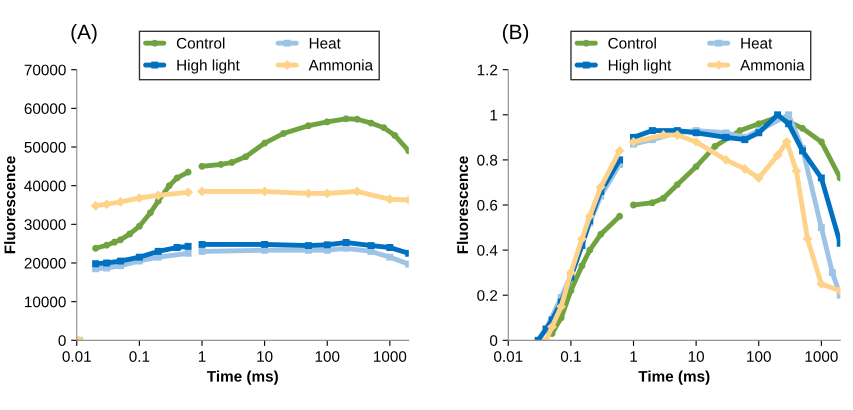  Describe the element at coordinates (515, 34) in the screenshot. I see `chart-title: (B)` at that location.